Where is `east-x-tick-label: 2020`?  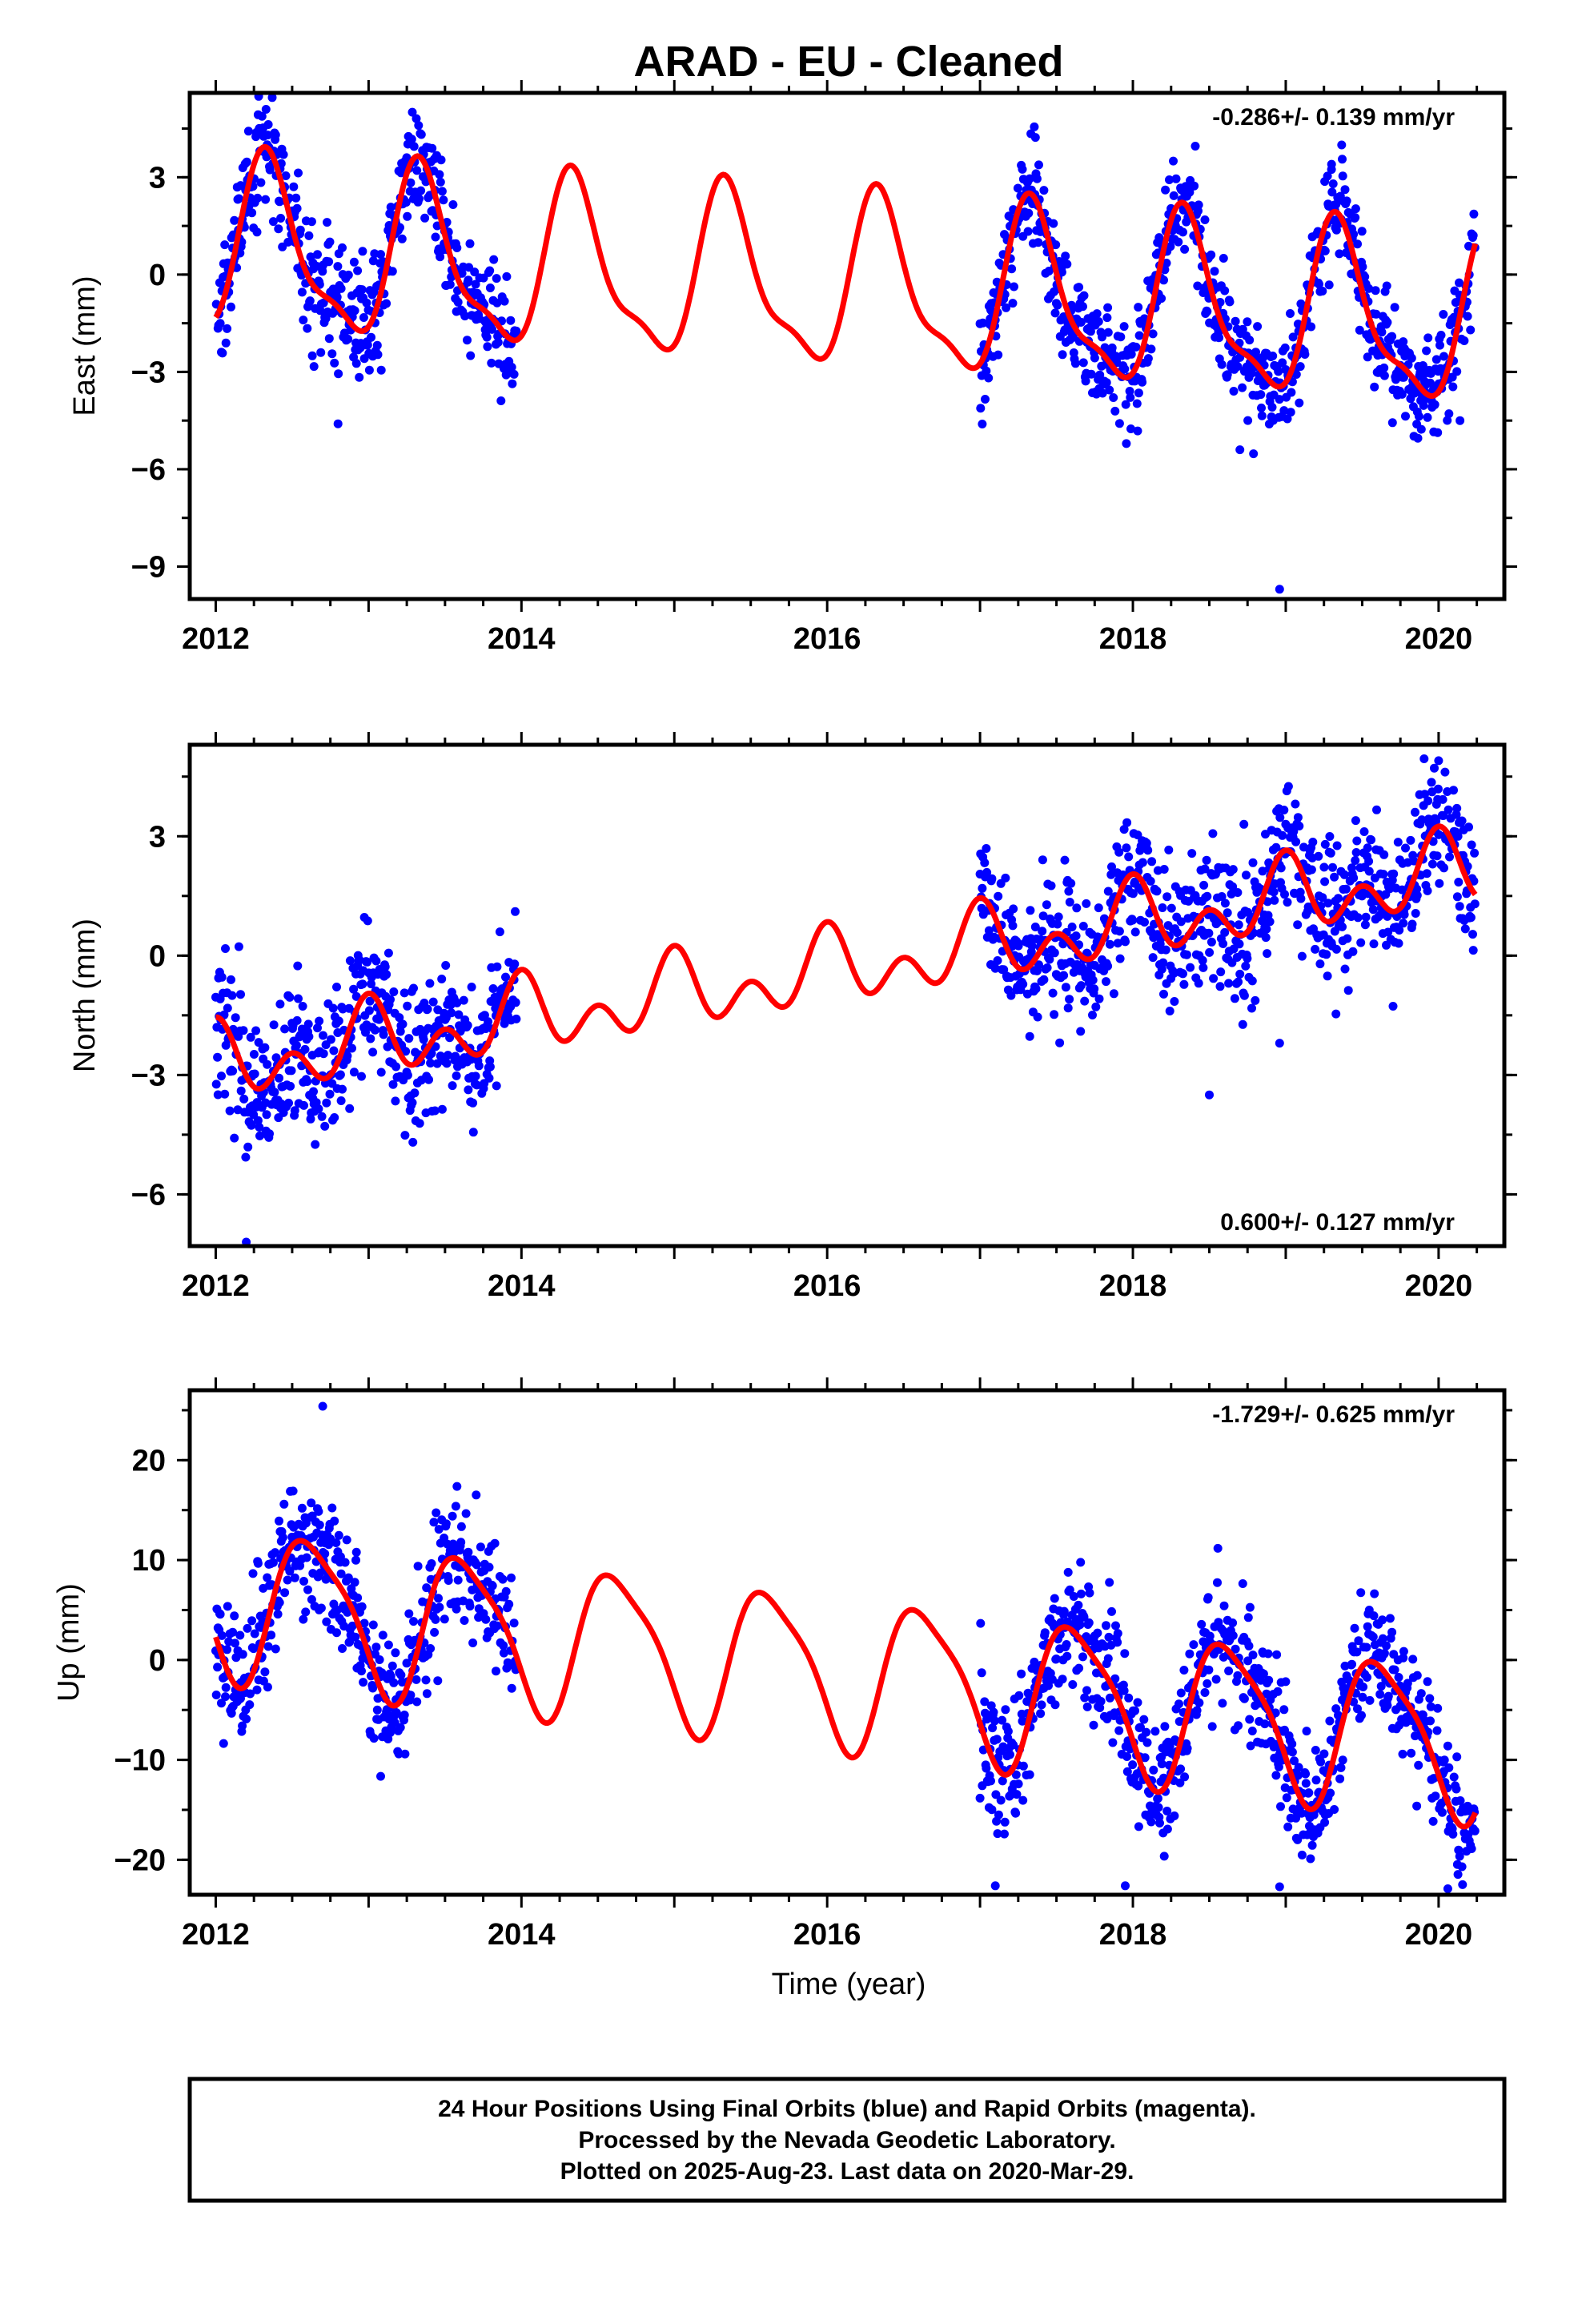
east-x-tick-label: 2020 is located at coordinates (1439, 639).